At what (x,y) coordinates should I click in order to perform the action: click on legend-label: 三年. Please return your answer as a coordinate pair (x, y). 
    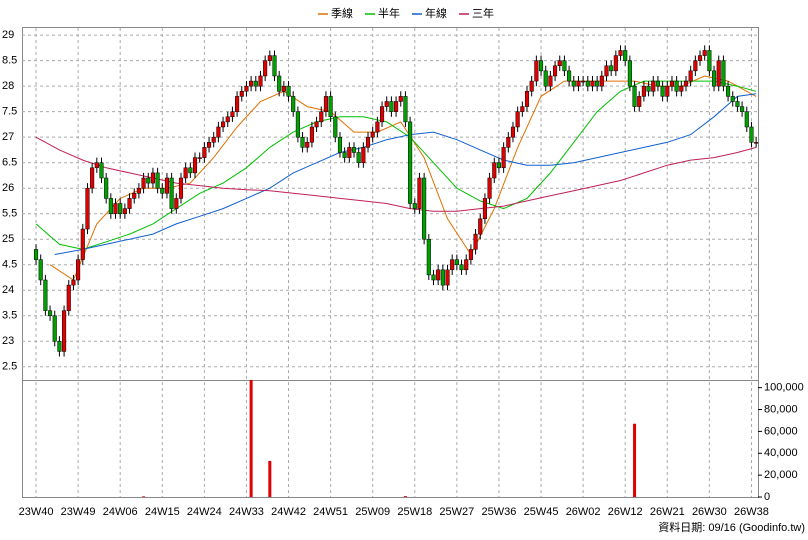
    Looking at the image, I should click on (483, 13).